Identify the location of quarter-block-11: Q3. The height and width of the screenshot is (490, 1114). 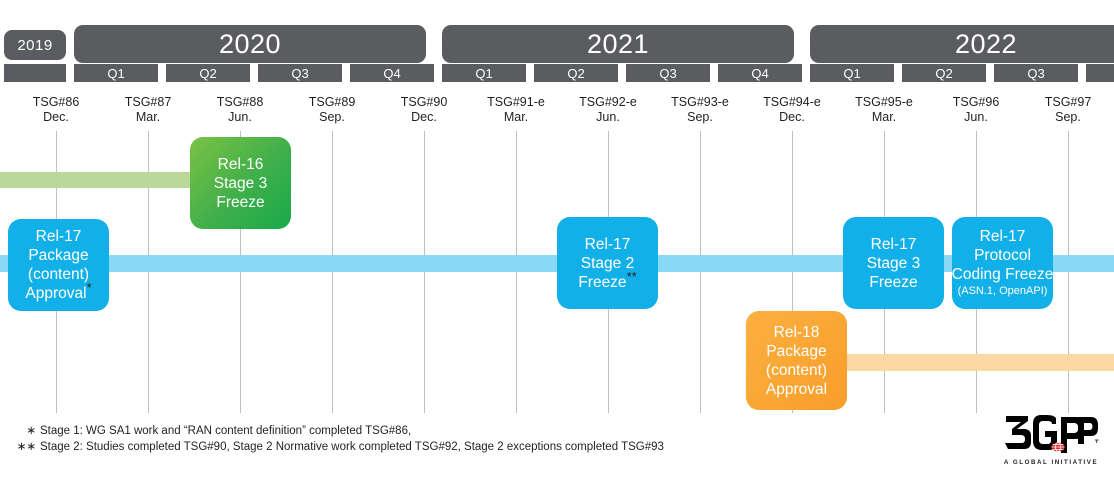
(1036, 73).